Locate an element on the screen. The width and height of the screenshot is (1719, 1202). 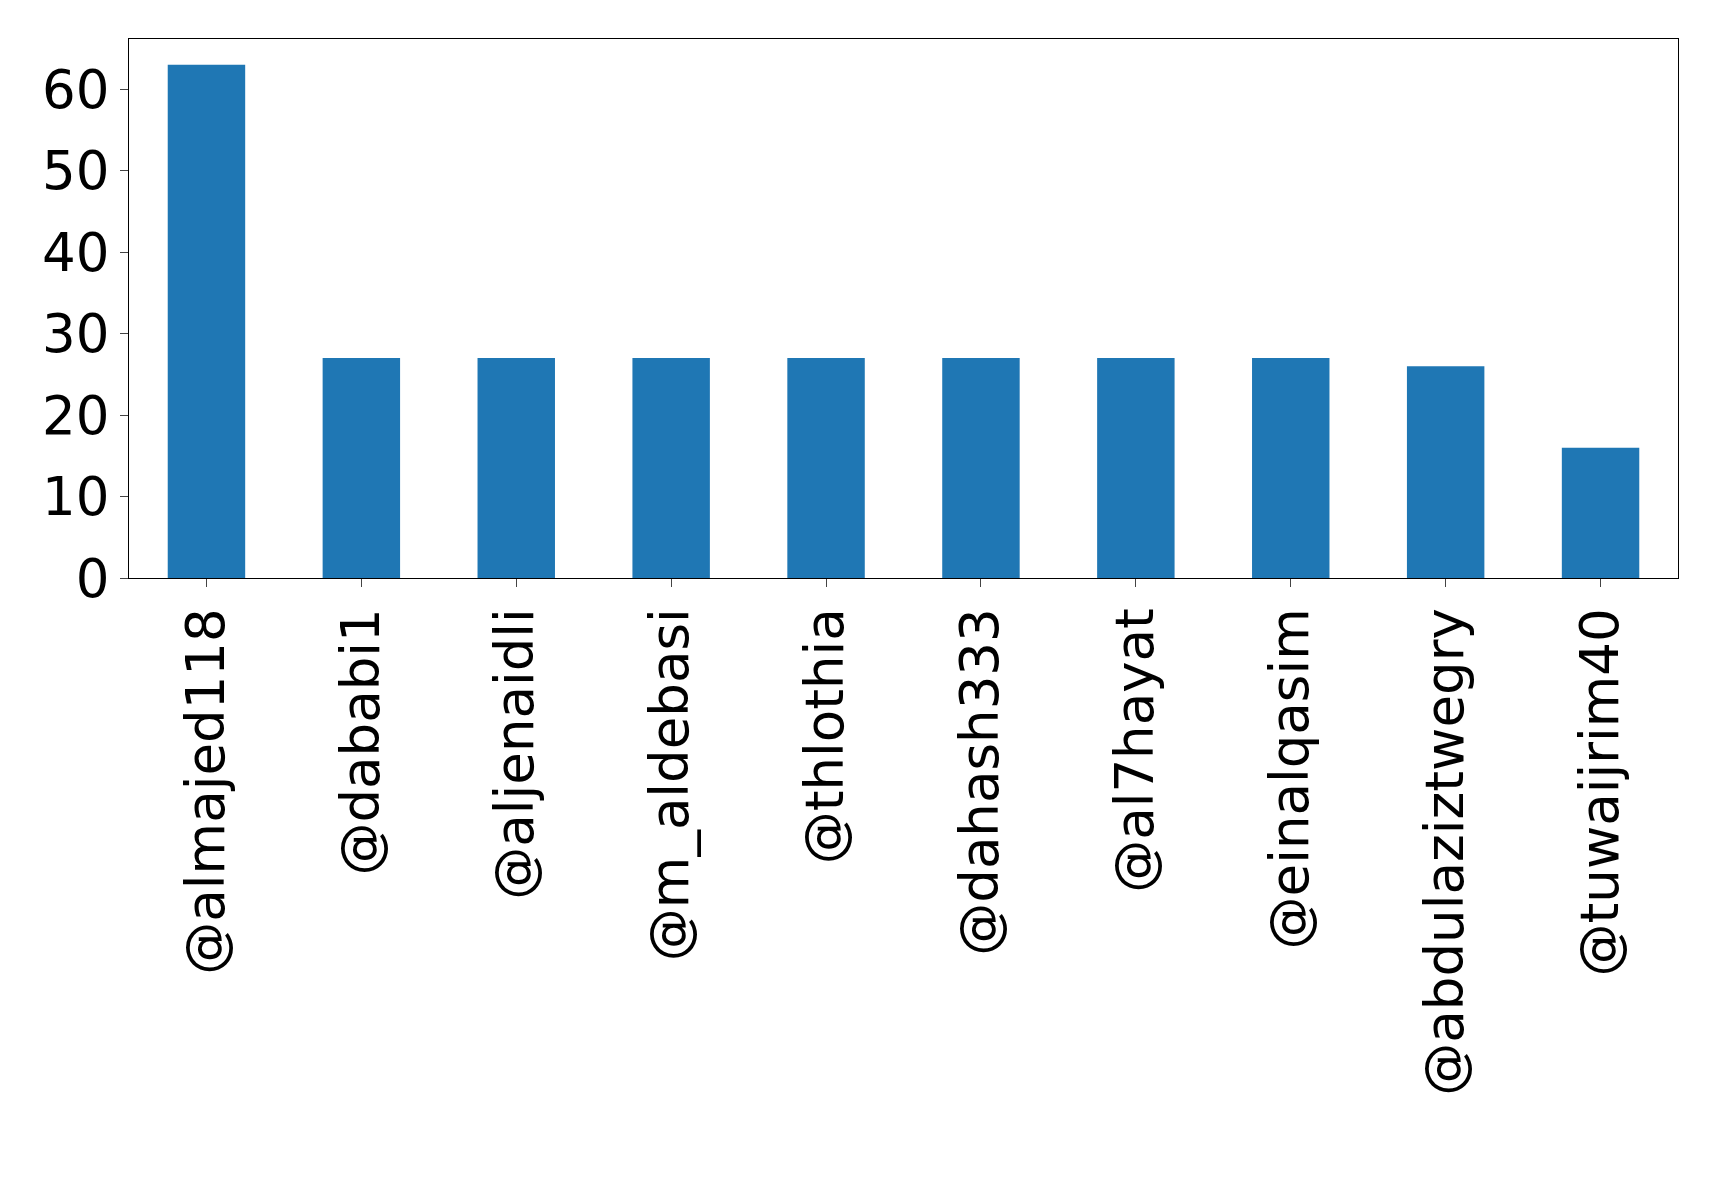
y-tick-label: 30 is located at coordinates (75, 334).